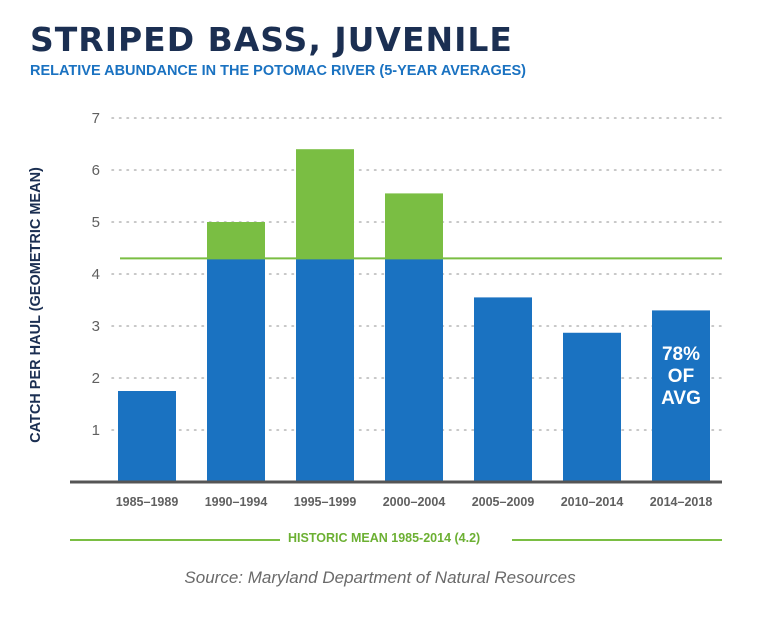 This screenshot has height=620, width=760. I want to click on legend-line-right, so click(617, 540).